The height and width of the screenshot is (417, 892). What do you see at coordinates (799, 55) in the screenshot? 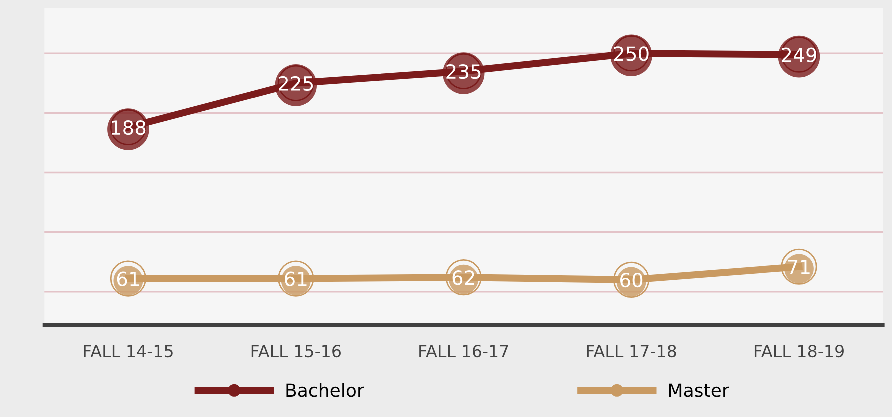
I see `data-label: 249` at bounding box center [799, 55].